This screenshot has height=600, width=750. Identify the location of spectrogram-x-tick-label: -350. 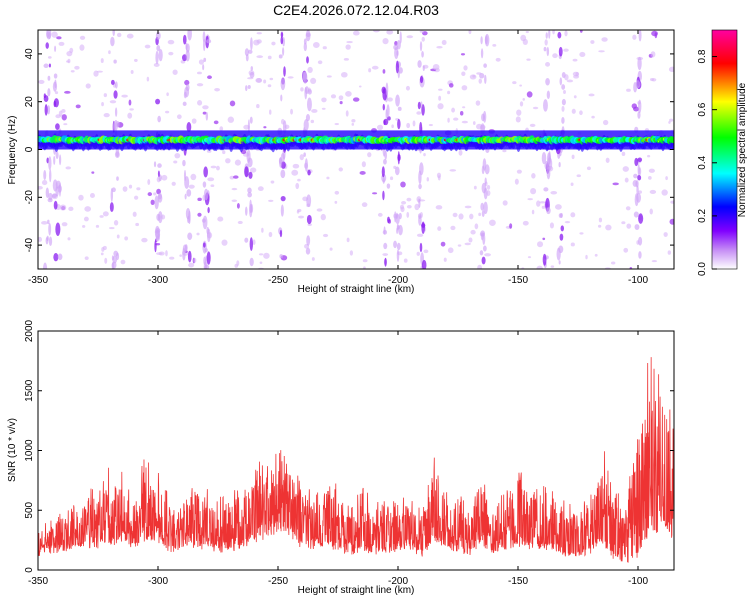
(38, 280).